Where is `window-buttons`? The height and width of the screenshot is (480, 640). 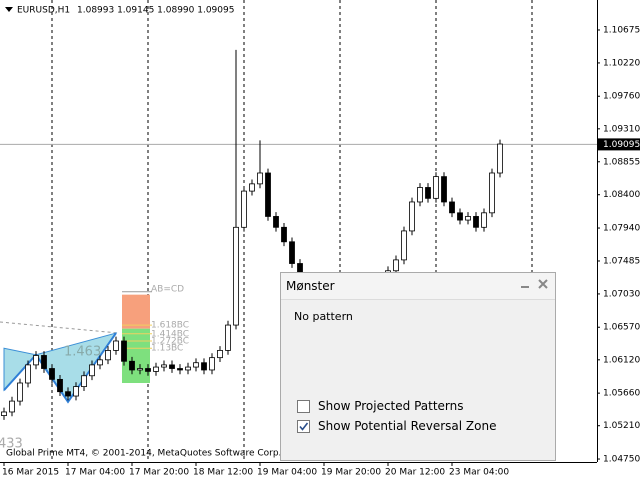
window-buttons is located at coordinates (534, 285).